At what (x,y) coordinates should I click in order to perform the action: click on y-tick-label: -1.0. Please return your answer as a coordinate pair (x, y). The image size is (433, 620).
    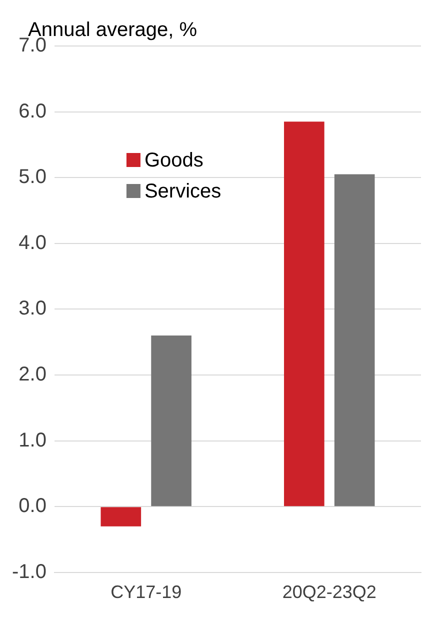
    Looking at the image, I should click on (29, 571).